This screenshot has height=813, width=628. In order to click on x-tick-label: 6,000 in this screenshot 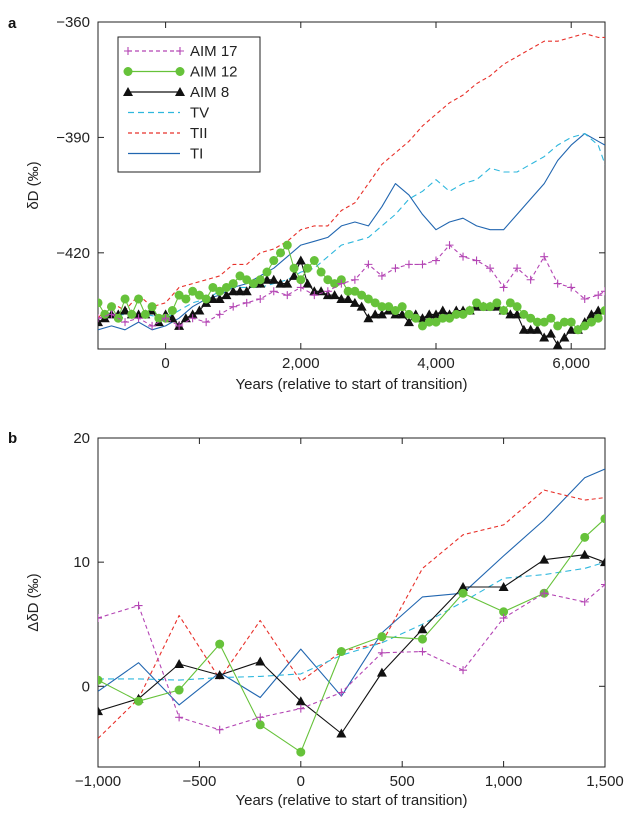, I will do `click(571, 363)`.